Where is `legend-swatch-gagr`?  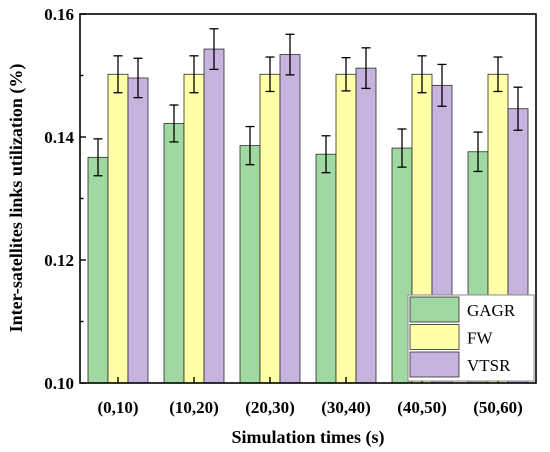
legend-swatch-gagr is located at coordinates (434, 309).